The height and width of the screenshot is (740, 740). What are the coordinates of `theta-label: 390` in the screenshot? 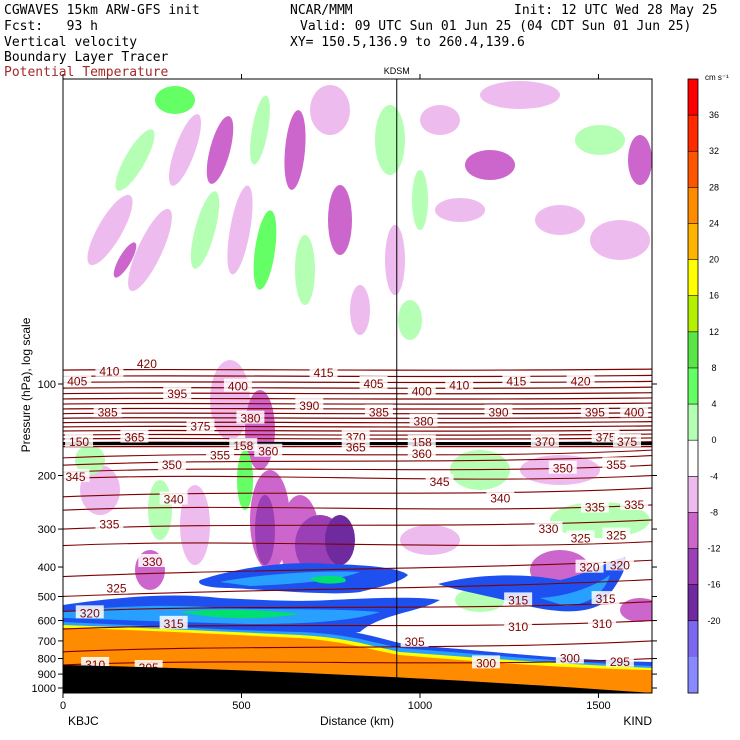 It's located at (309, 406).